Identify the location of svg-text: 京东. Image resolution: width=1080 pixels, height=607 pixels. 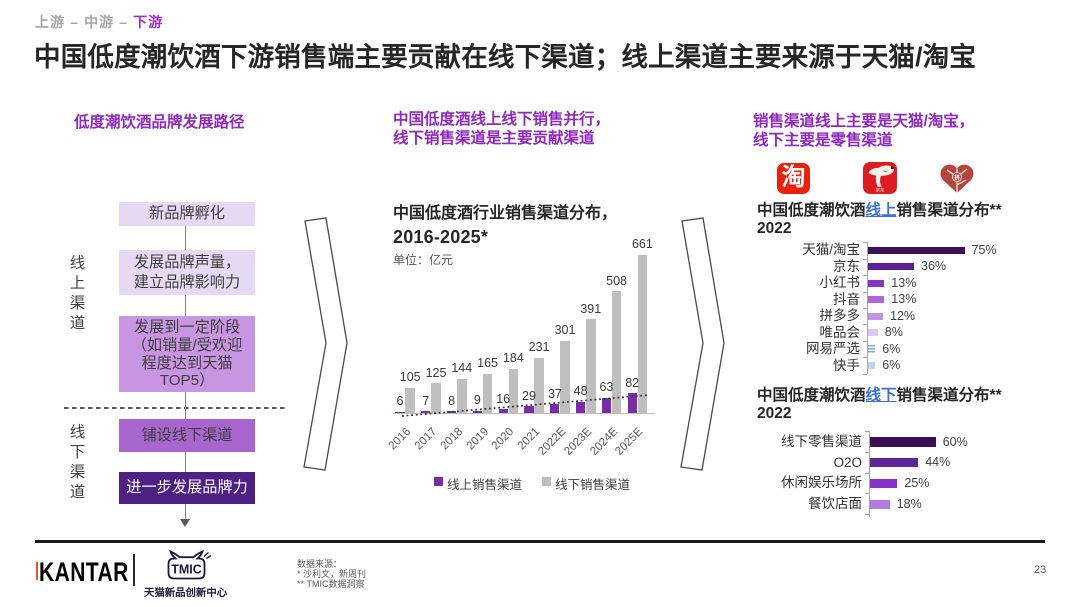
(880, 190).